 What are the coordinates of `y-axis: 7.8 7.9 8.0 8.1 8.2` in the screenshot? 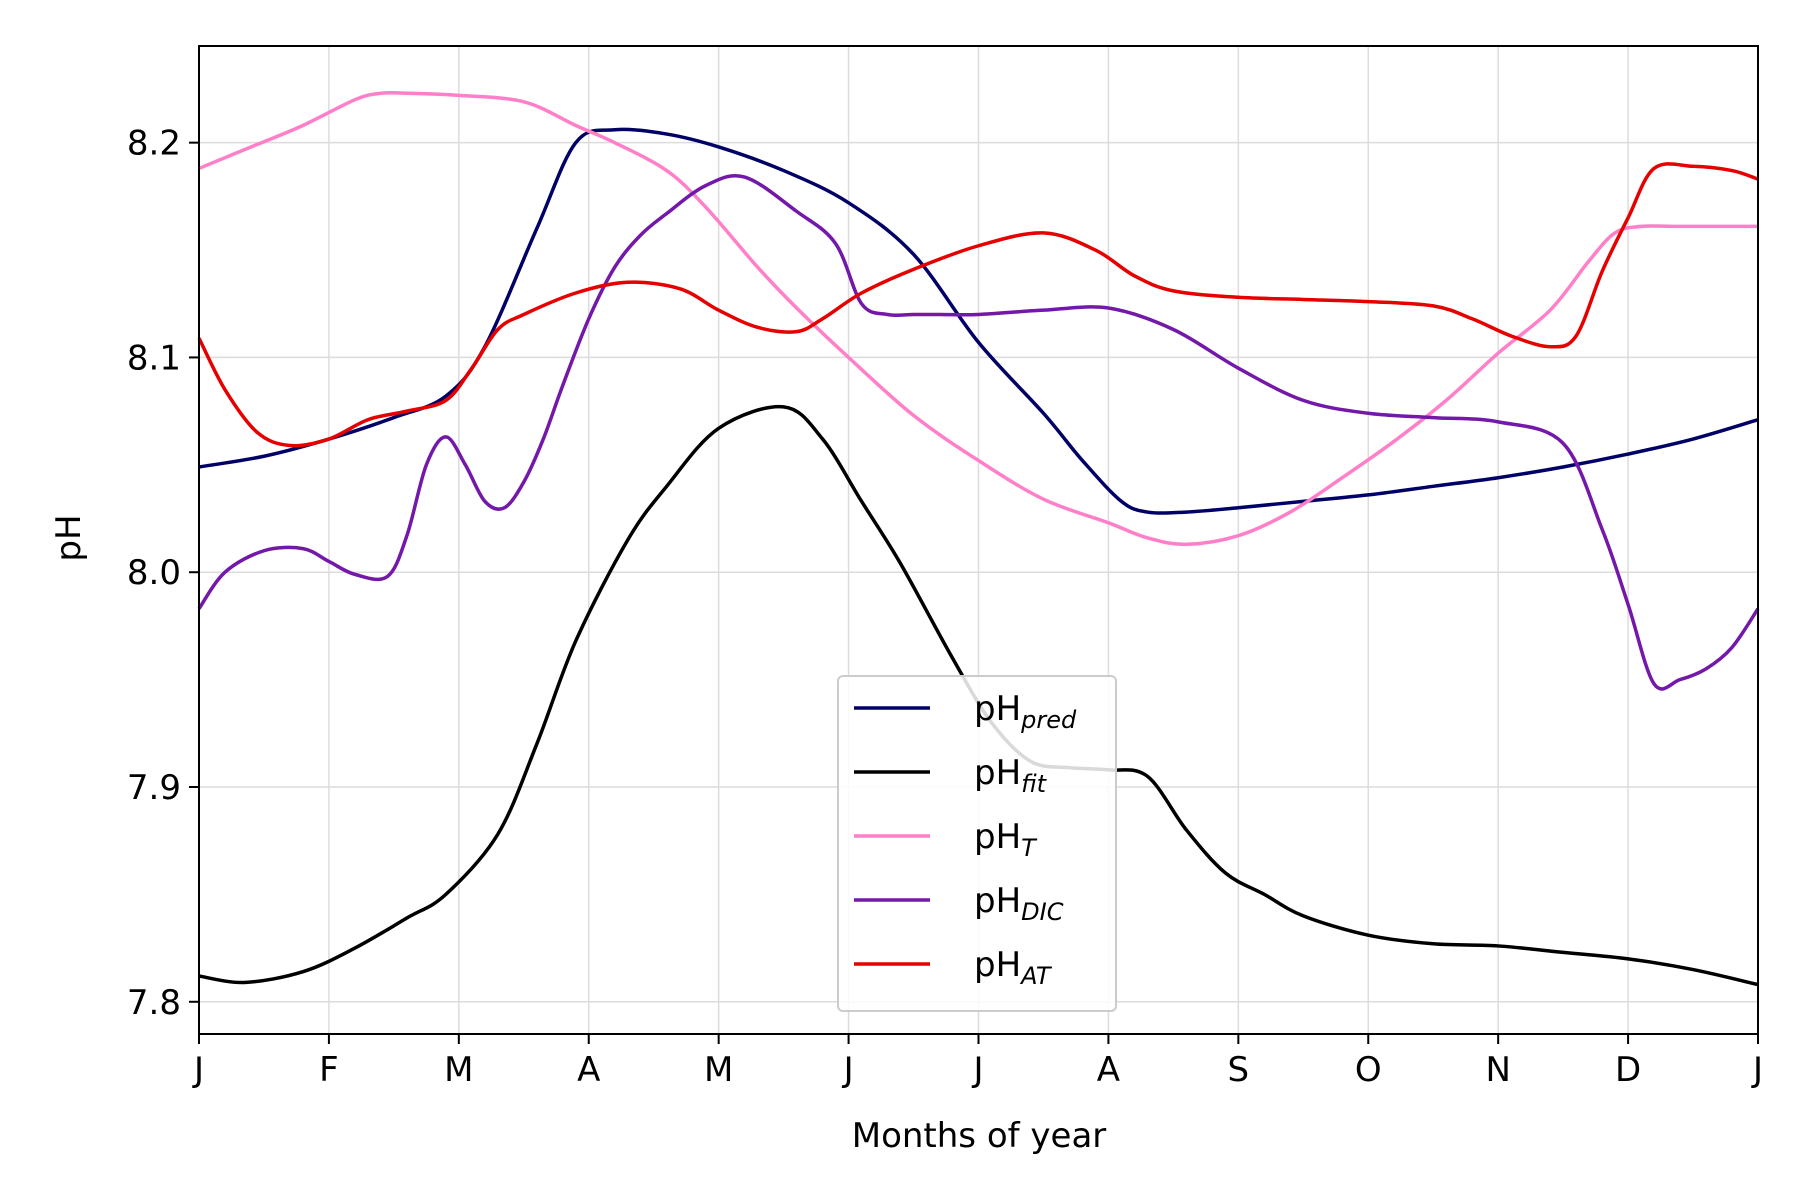 It's located at (163, 573).